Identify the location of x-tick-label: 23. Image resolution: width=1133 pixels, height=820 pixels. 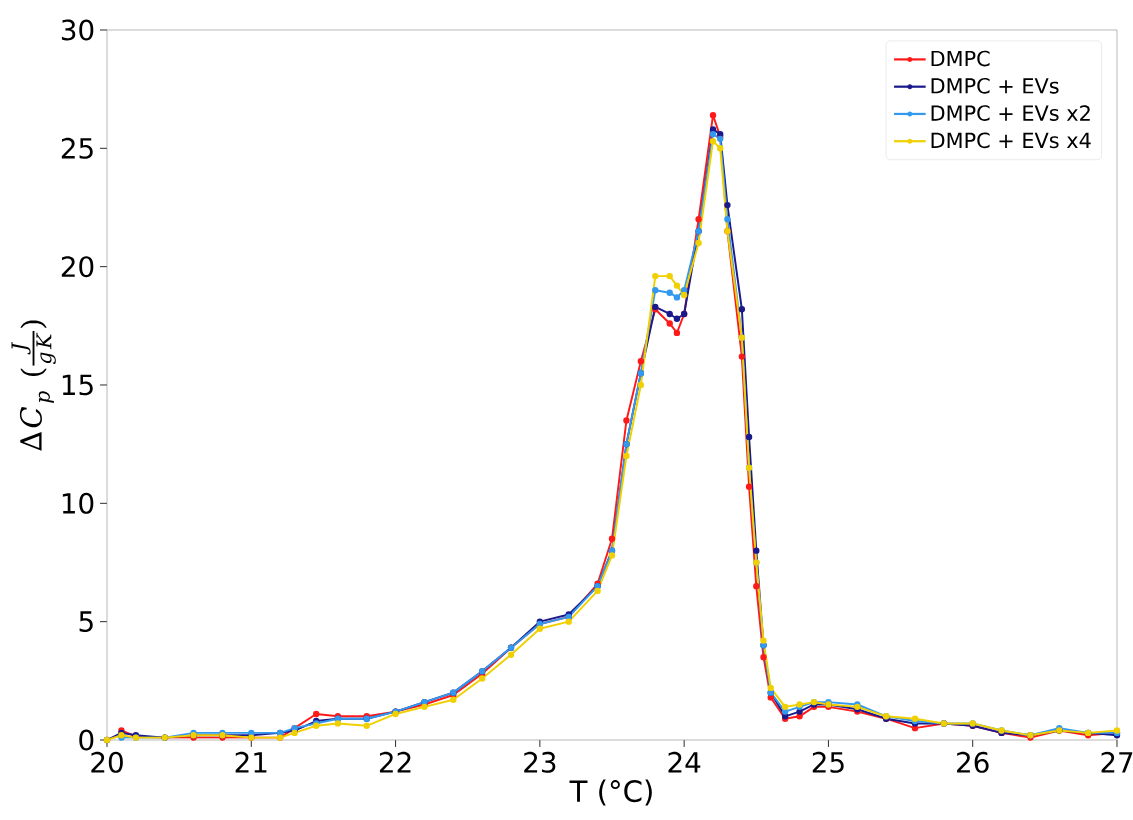
(540, 762).